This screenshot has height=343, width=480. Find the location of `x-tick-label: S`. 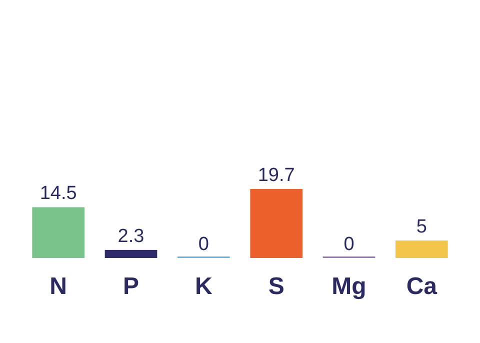

x-tick-label: S is located at coordinates (276, 286).